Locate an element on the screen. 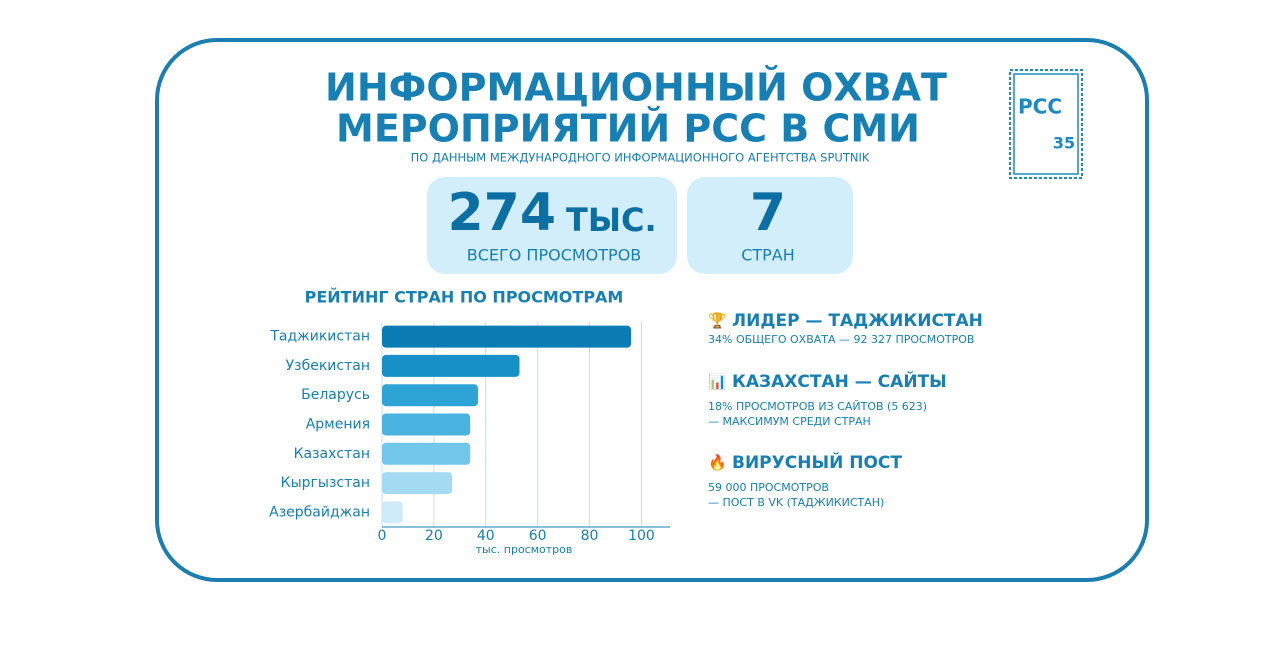  y-tick-label: Кыргызстан is located at coordinates (325, 483).